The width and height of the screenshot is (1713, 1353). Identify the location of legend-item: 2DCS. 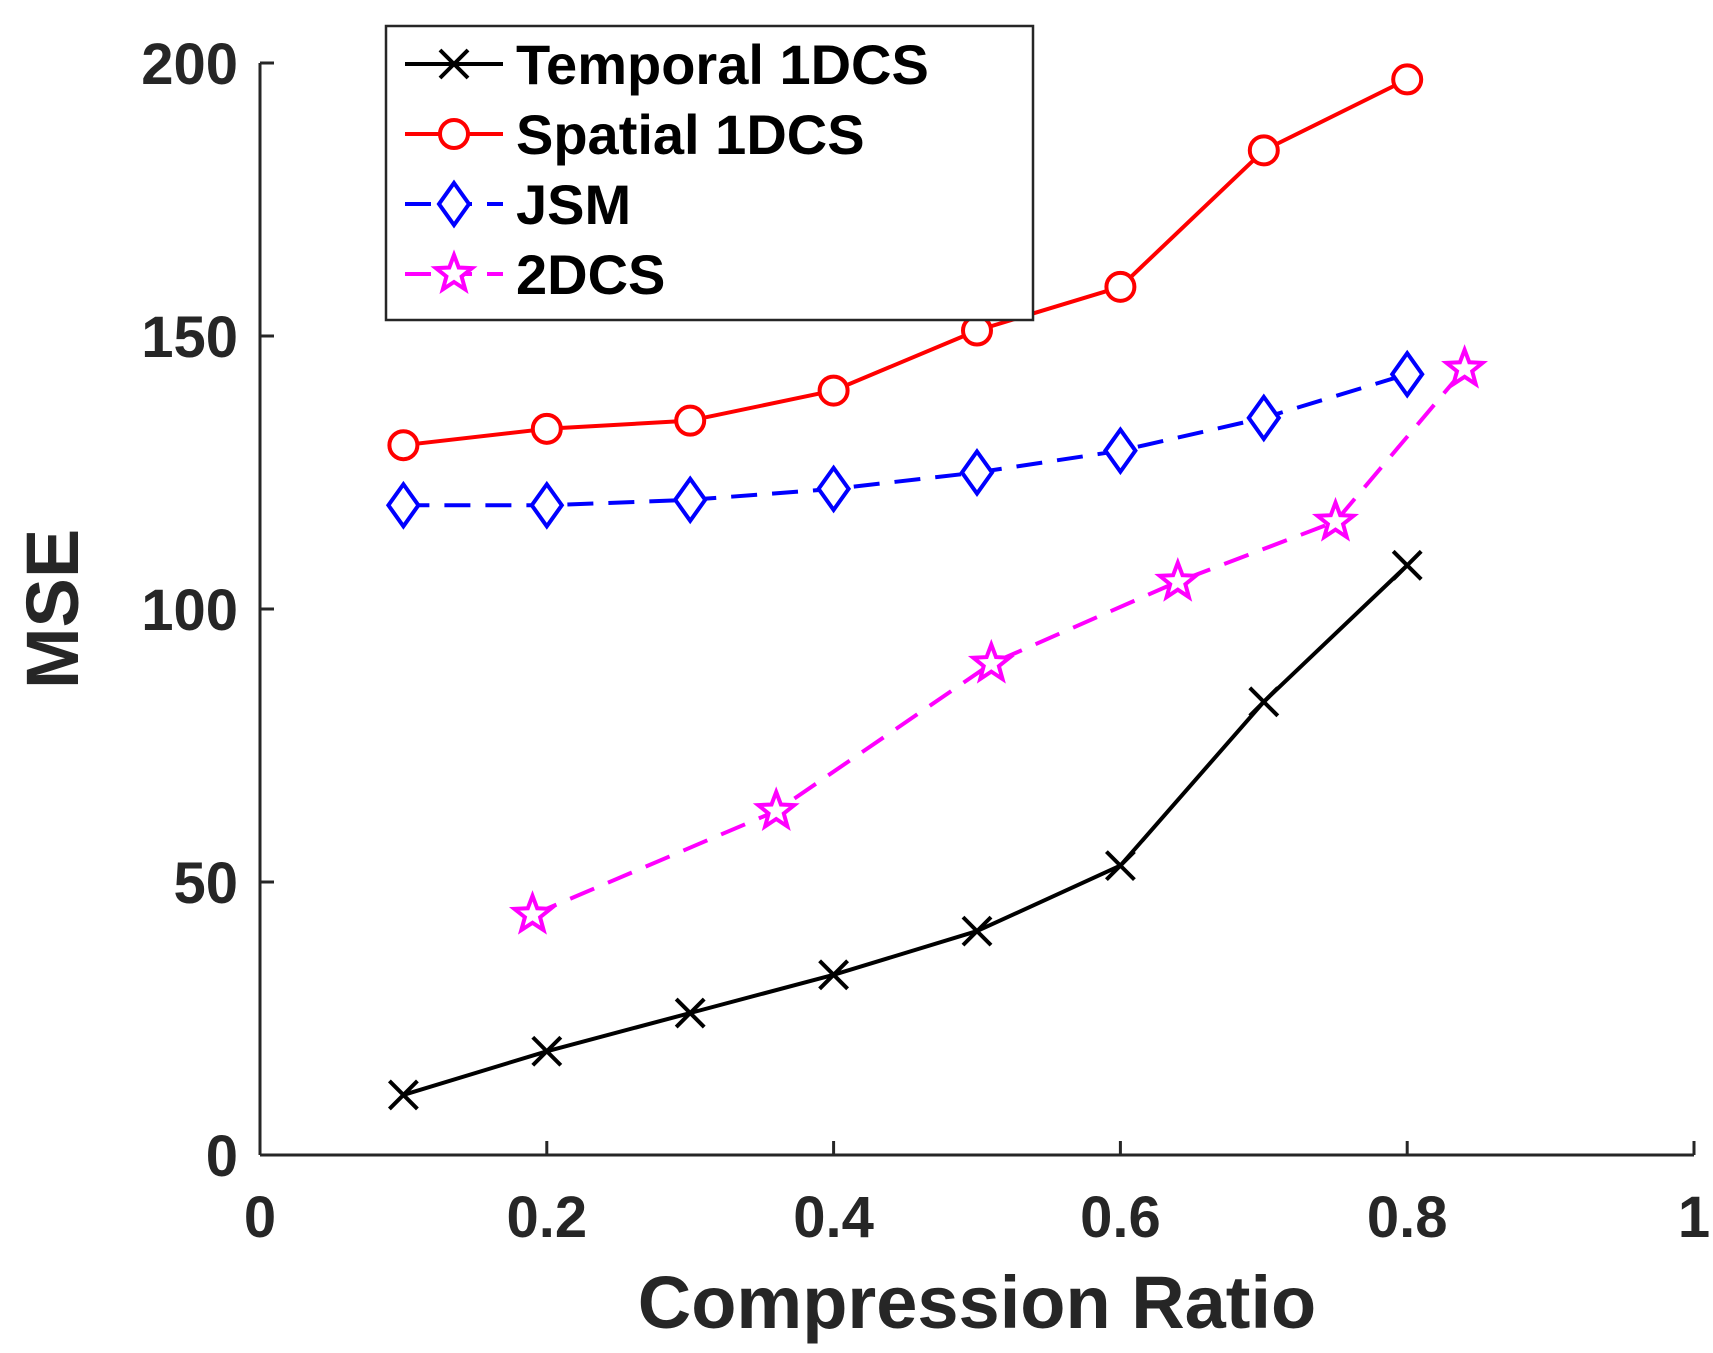
(535, 274).